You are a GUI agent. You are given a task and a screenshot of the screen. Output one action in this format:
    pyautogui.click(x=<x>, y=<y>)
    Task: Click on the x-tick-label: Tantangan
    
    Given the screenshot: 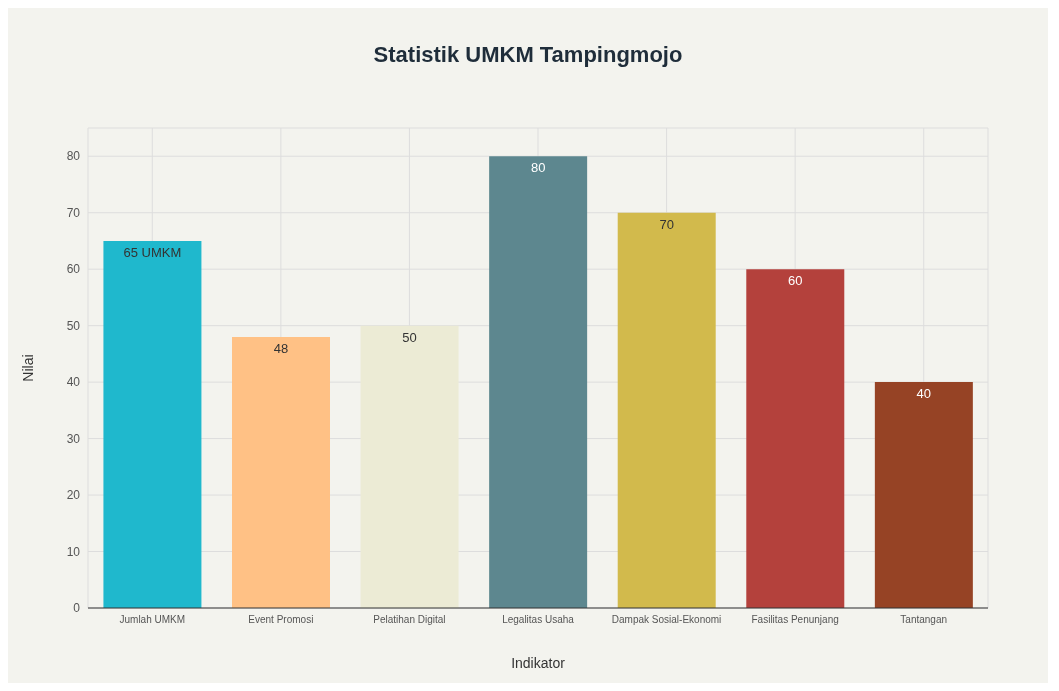 What is the action you would take?
    pyautogui.click(x=924, y=620)
    